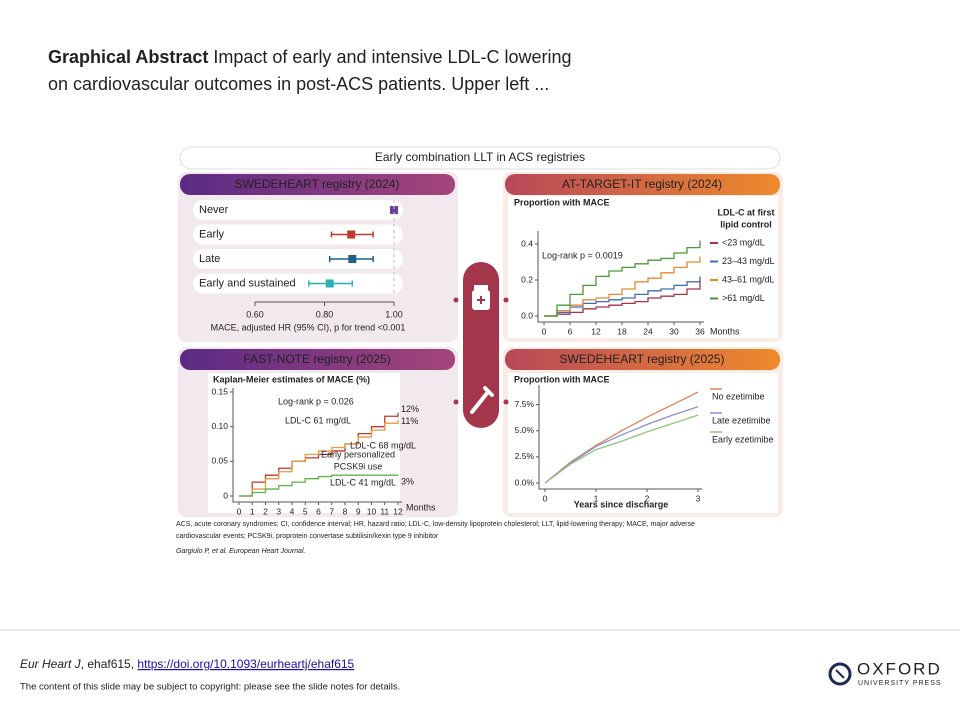 The height and width of the screenshot is (720, 960). Describe the element at coordinates (481, 345) in the screenshot. I see `center-icons` at that location.